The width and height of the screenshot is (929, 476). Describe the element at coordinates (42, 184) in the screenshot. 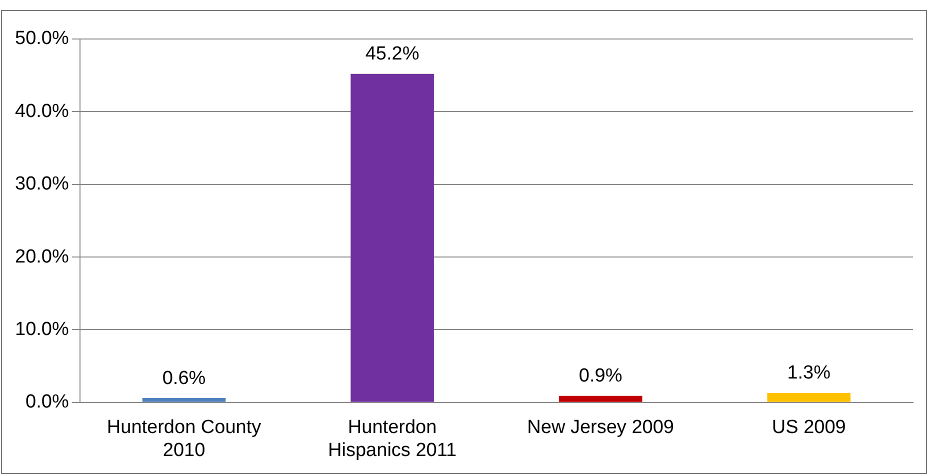

I see `y-tick-label: 30.0%` at that location.